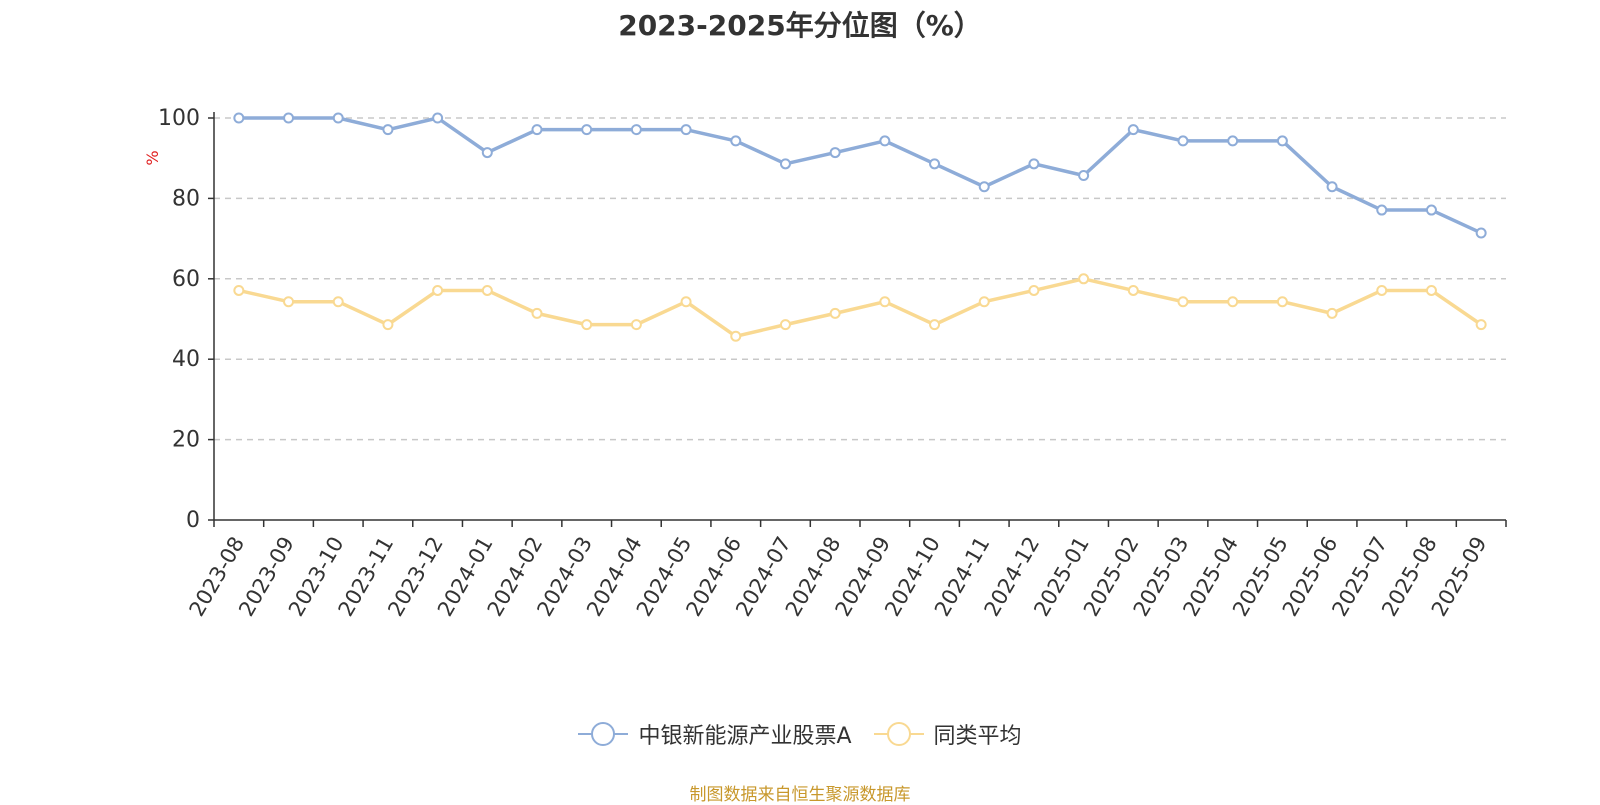  I want to click on source-note: 制图数据来自恒生聚源数据库, so click(800, 795).